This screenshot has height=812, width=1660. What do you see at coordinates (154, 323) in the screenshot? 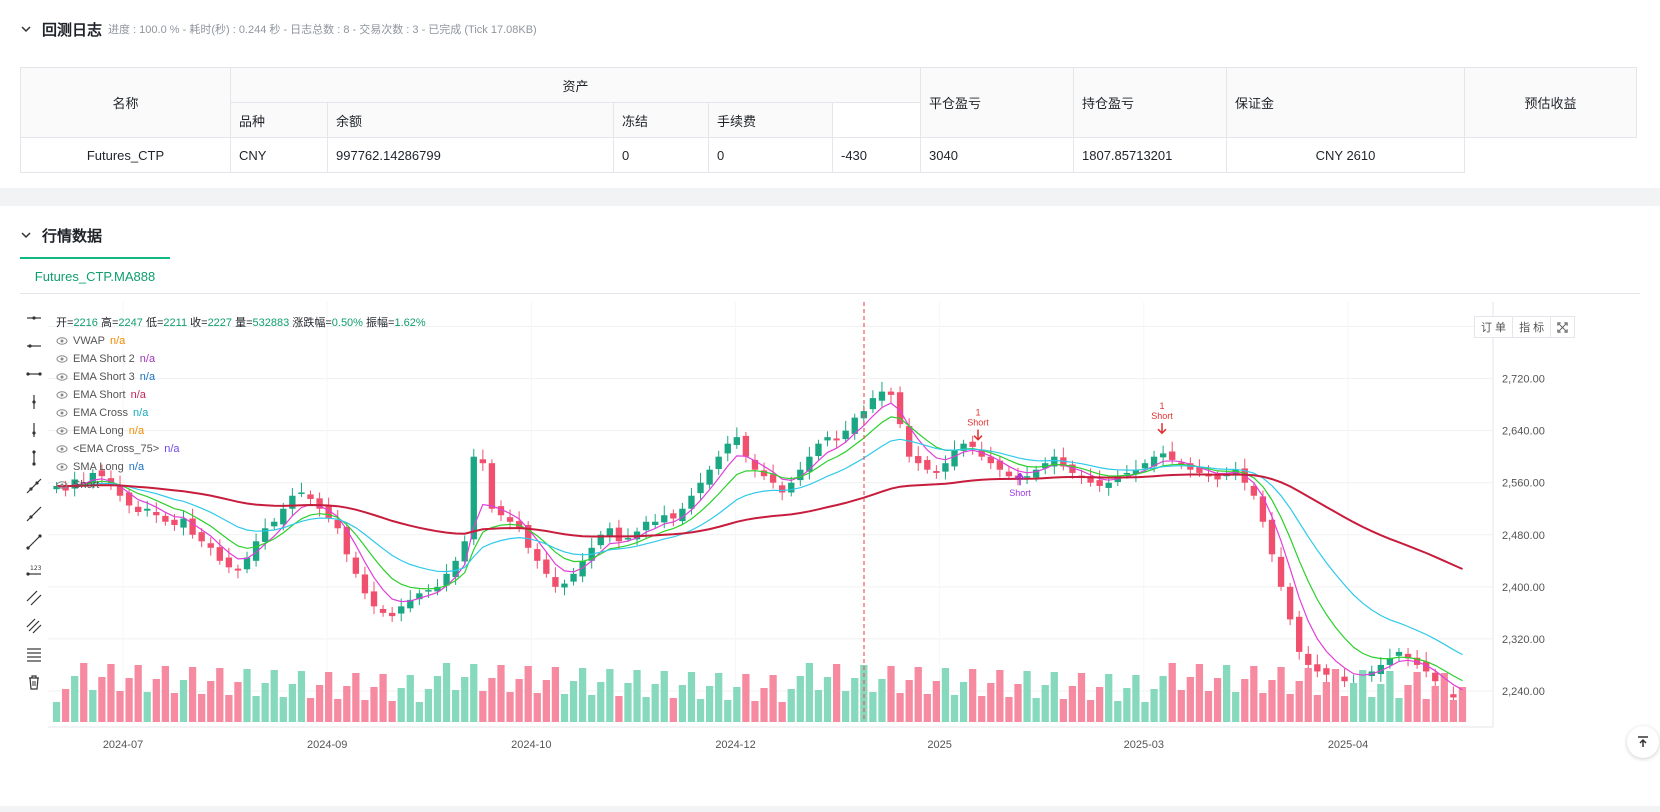
I see `low-label: 低=` at bounding box center [154, 323].